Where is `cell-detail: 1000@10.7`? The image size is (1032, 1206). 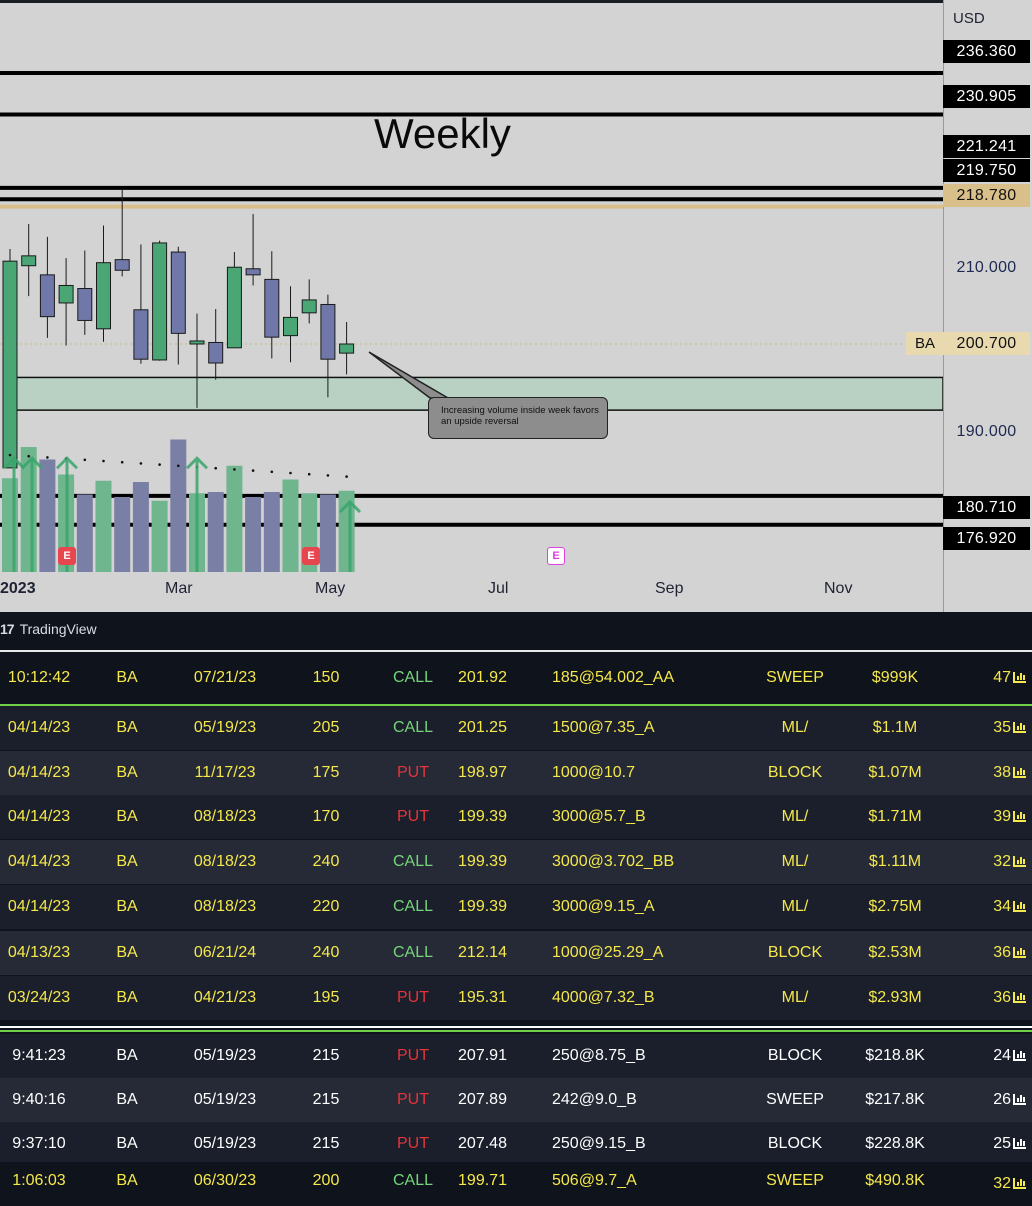 cell-detail: 1000@10.7 is located at coordinates (593, 772).